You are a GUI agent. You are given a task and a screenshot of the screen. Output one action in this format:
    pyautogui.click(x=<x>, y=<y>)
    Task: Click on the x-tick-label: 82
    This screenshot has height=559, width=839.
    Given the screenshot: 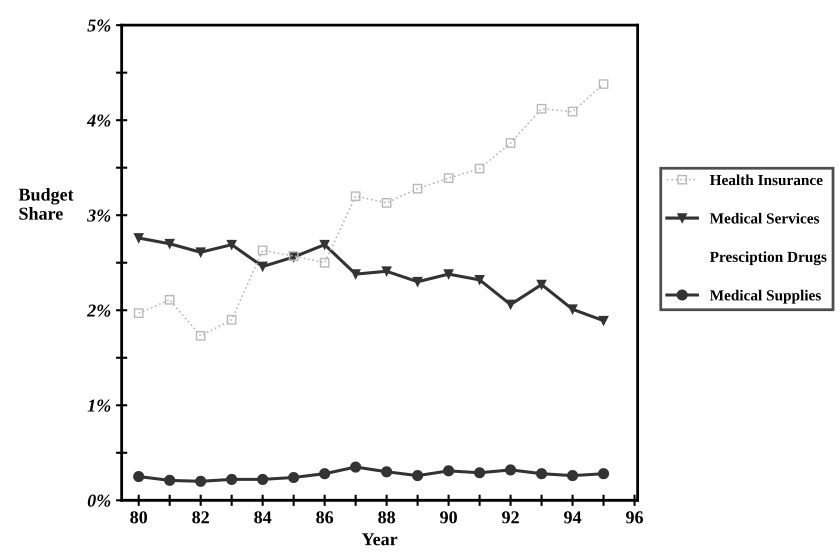 What is the action you would take?
    pyautogui.click(x=200, y=517)
    